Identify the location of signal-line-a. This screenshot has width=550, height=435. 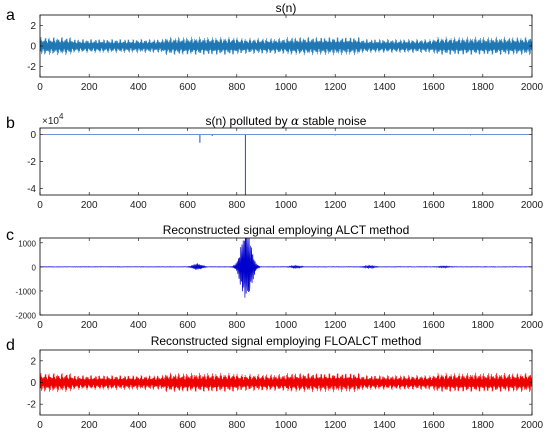
(286, 46).